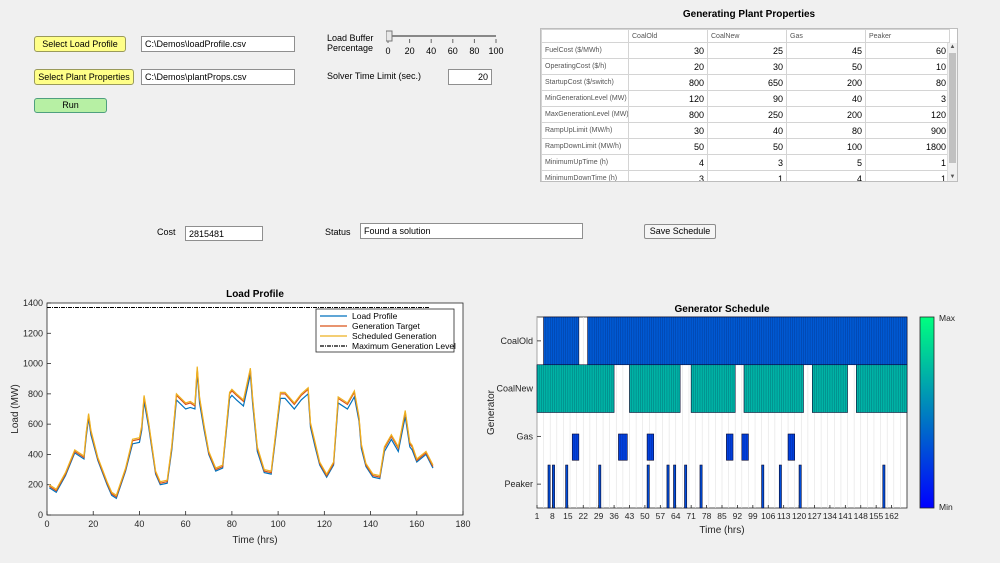 This screenshot has height=563, width=1000. What do you see at coordinates (218, 77) in the screenshot?
I see `plant-properties-path-field: C:\Demos\plantProps.csv` at bounding box center [218, 77].